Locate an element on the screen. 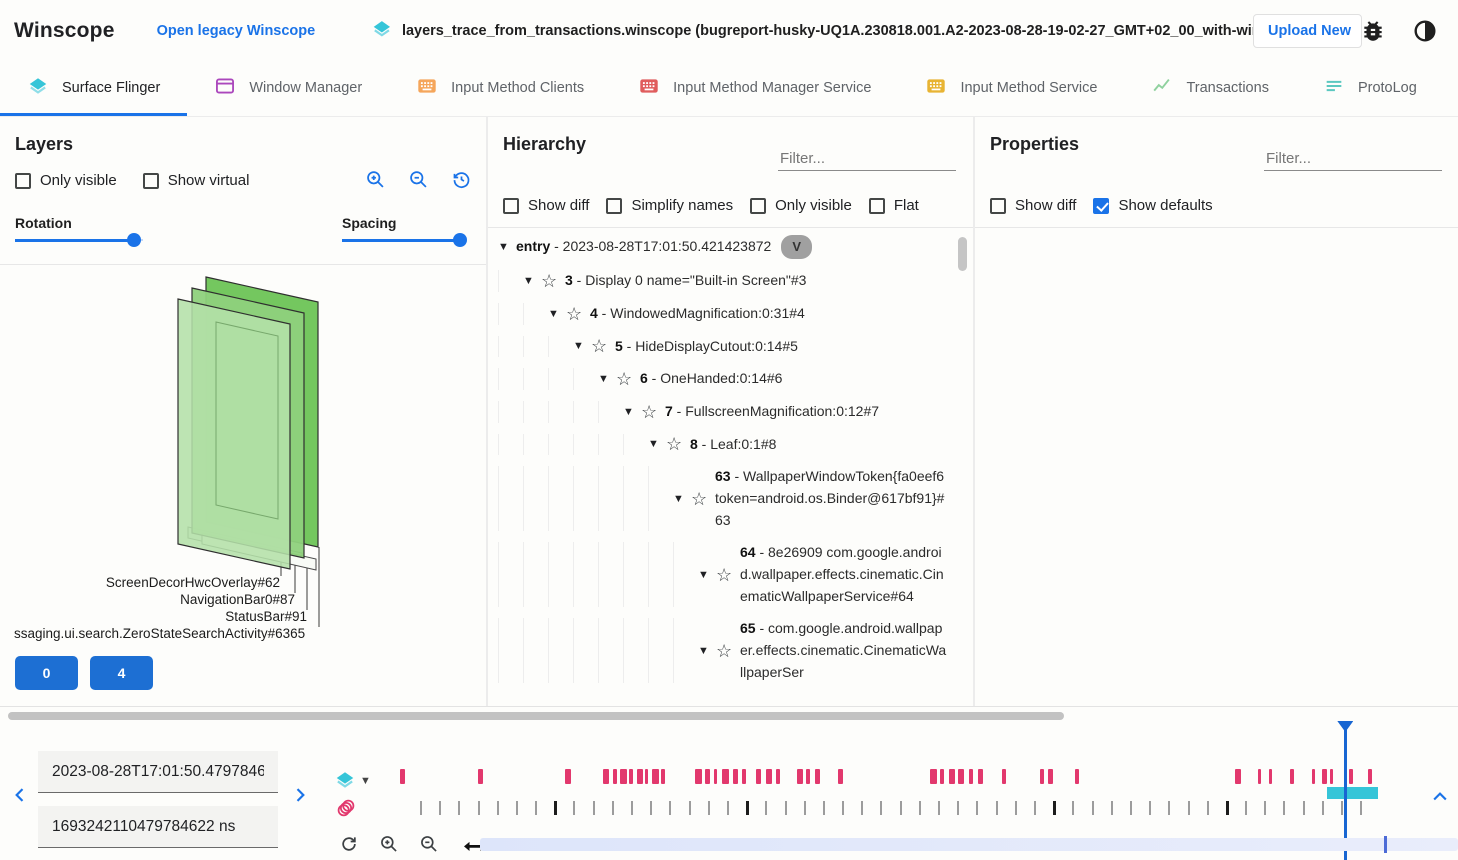 Image resolution: width=1458 pixels, height=860 pixels. previous-entry-chevron-icon is located at coordinates (20, 795).